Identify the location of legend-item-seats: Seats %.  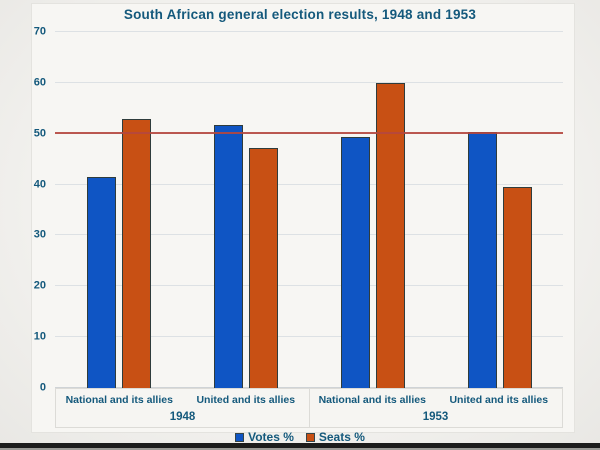
(335, 437).